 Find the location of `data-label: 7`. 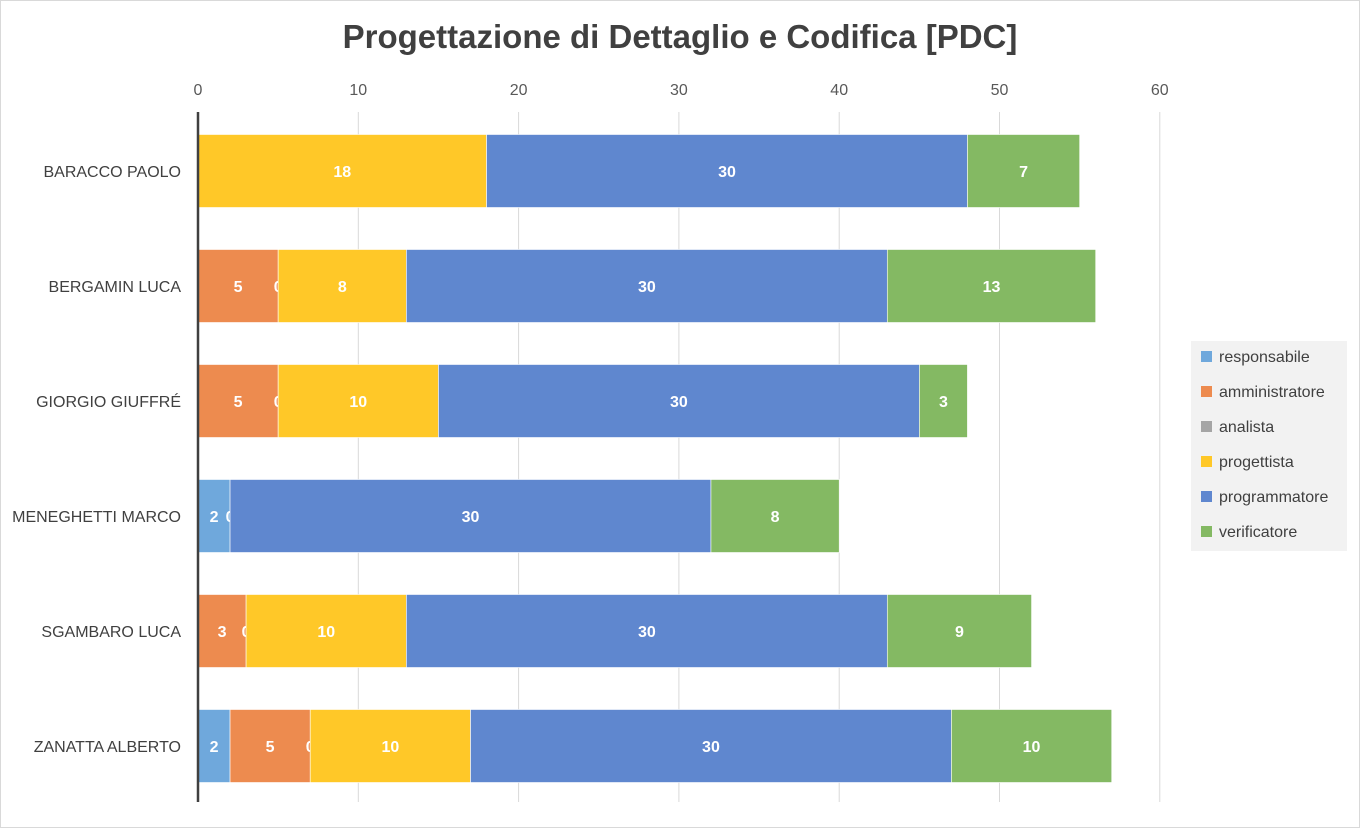

data-label: 7 is located at coordinates (1023, 172).